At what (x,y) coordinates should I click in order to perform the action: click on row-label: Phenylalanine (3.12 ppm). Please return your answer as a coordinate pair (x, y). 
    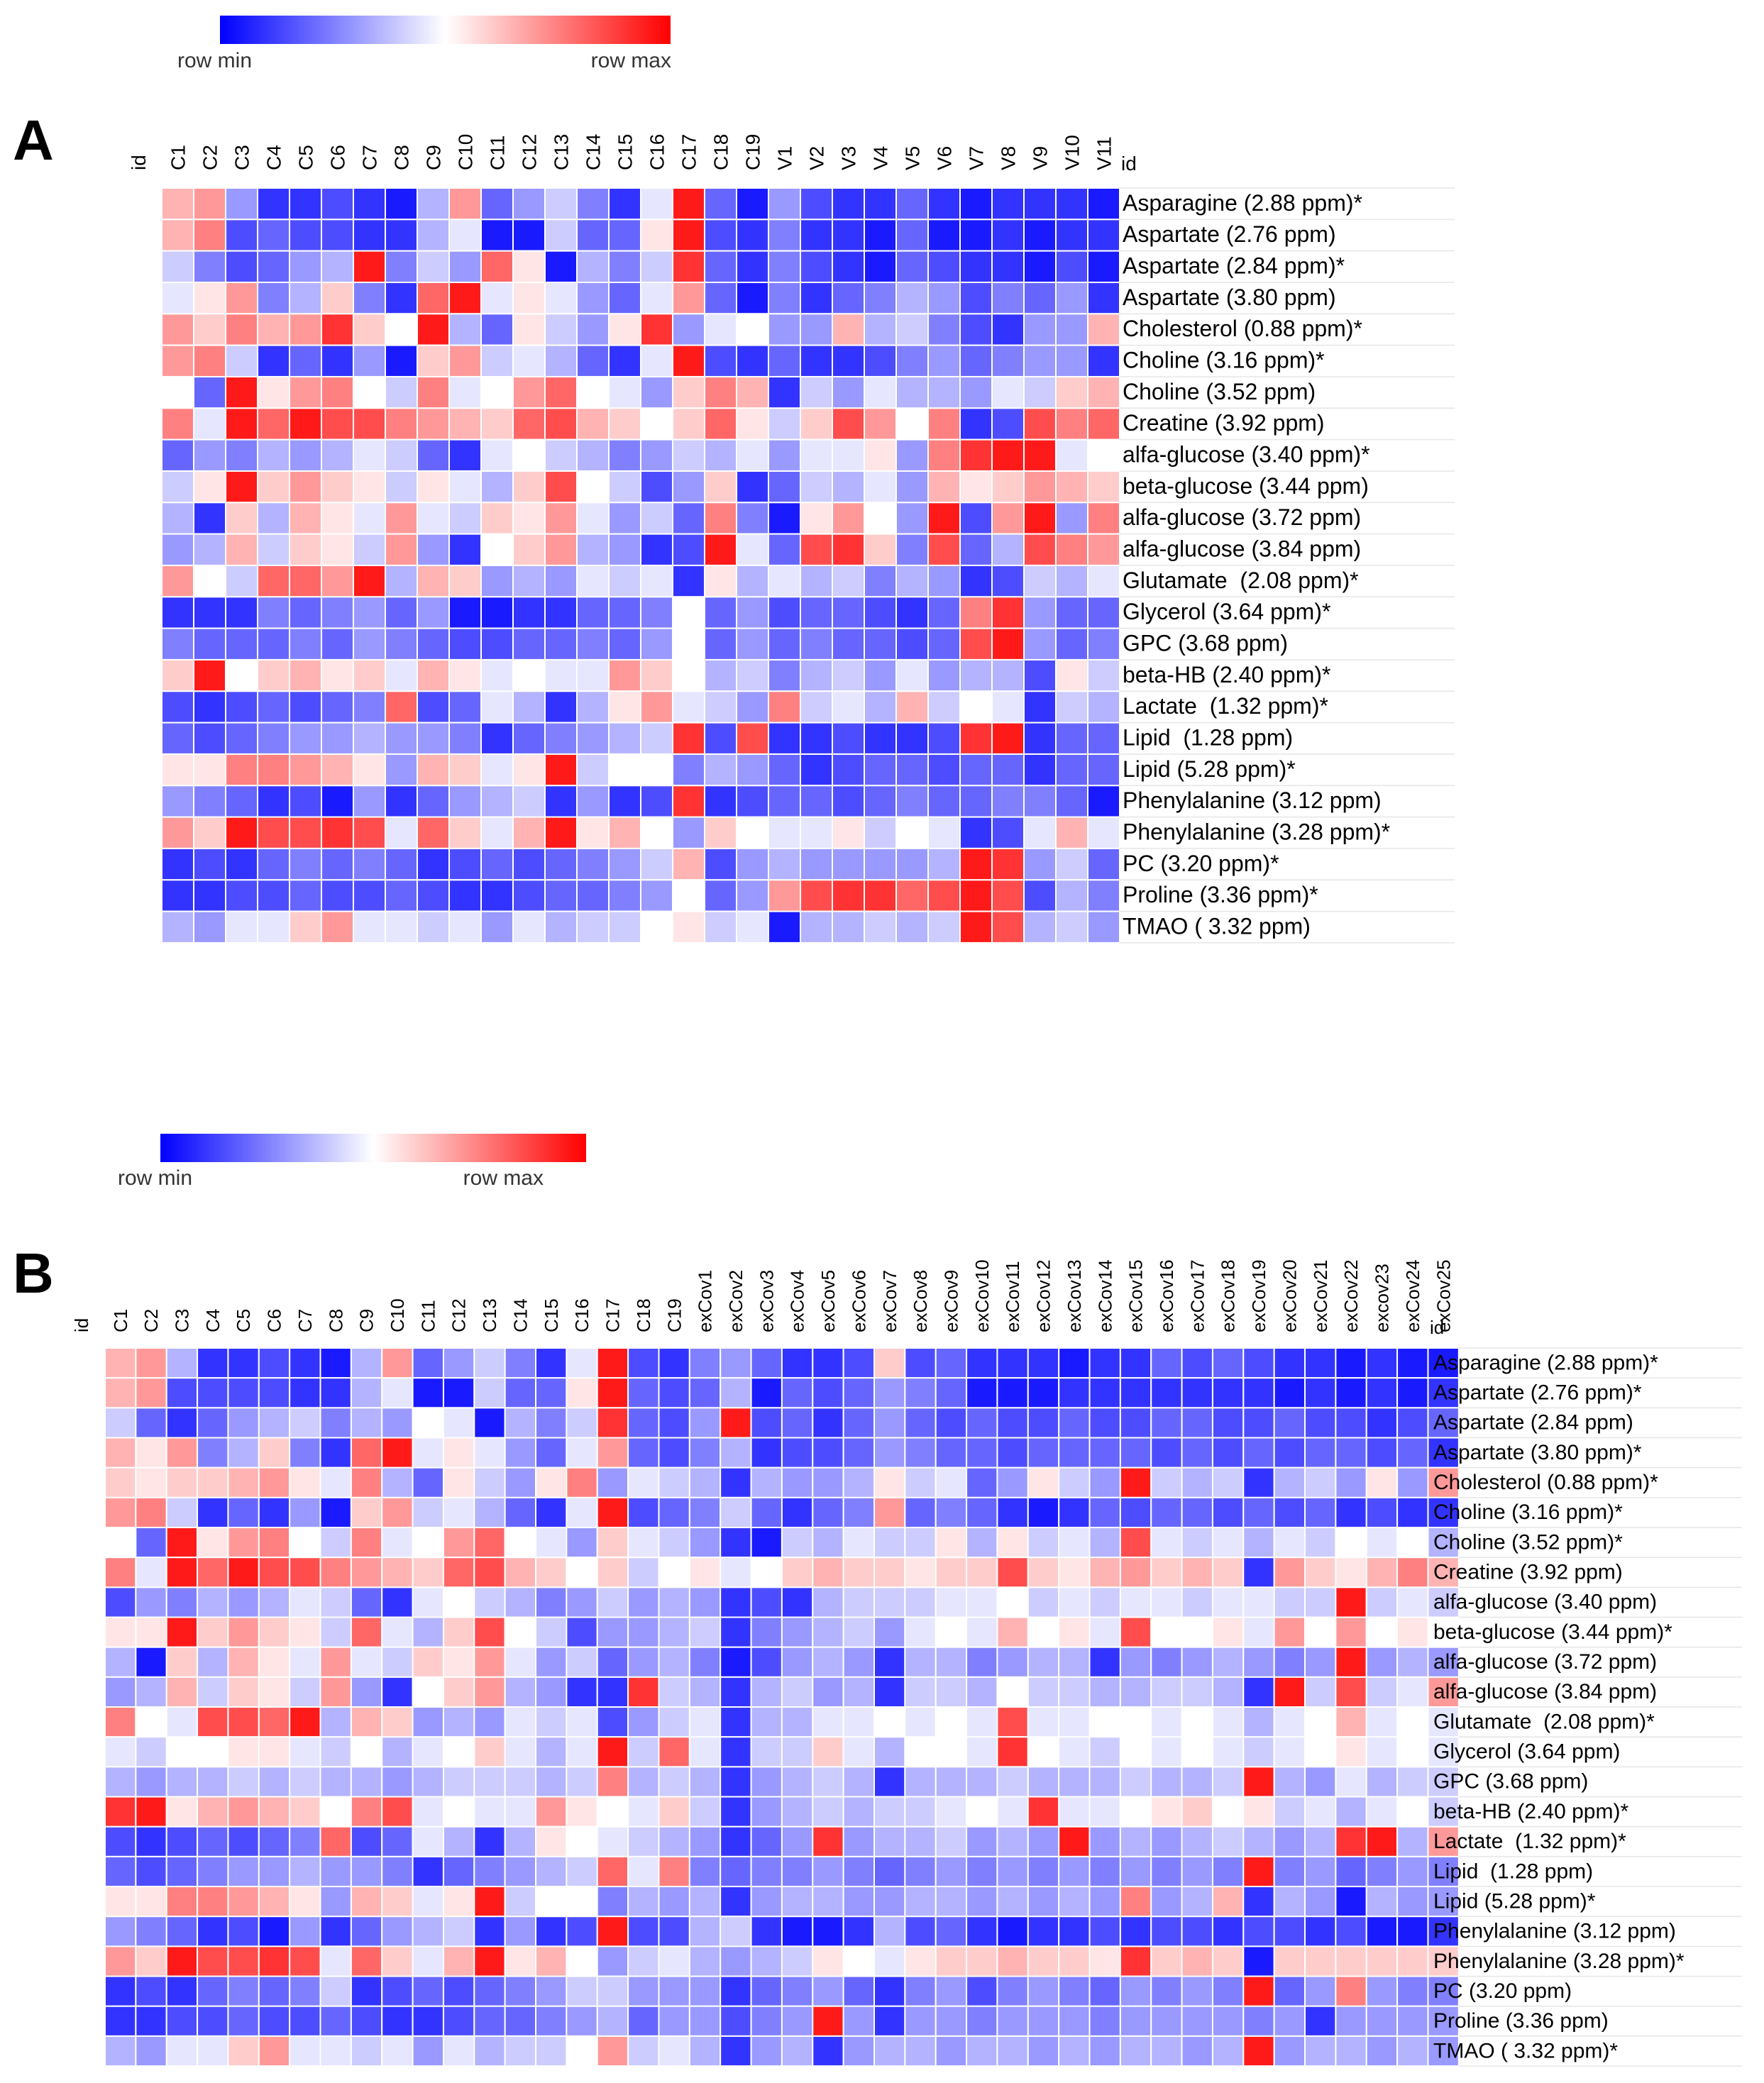
    Looking at the image, I should click on (1252, 800).